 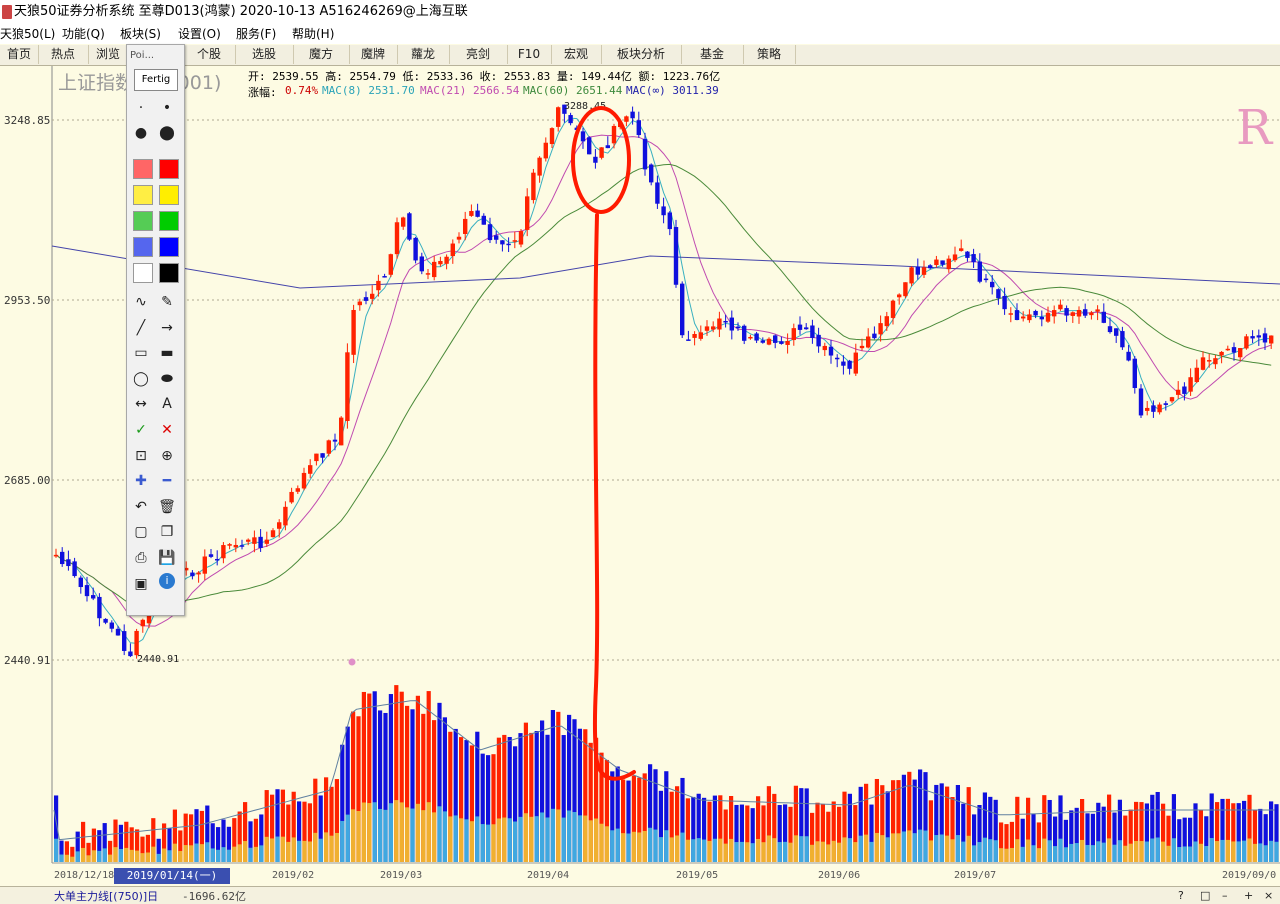 What do you see at coordinates (141, 378) in the screenshot?
I see `ellipse-icon: ◯` at bounding box center [141, 378].